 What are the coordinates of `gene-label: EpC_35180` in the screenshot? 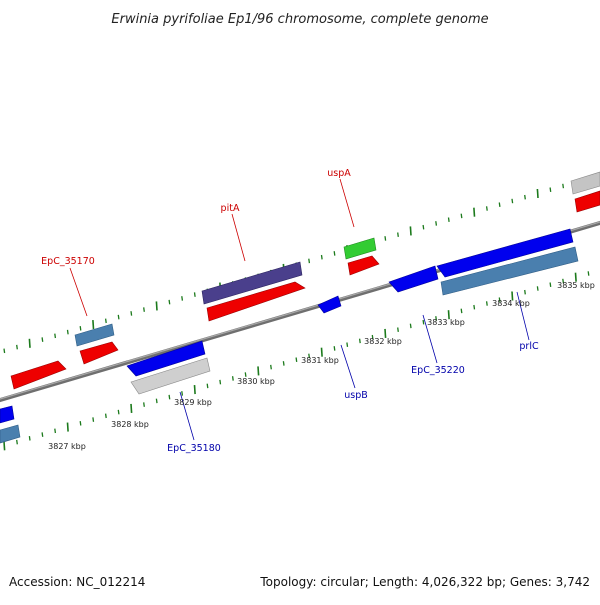 It's located at (194, 448).